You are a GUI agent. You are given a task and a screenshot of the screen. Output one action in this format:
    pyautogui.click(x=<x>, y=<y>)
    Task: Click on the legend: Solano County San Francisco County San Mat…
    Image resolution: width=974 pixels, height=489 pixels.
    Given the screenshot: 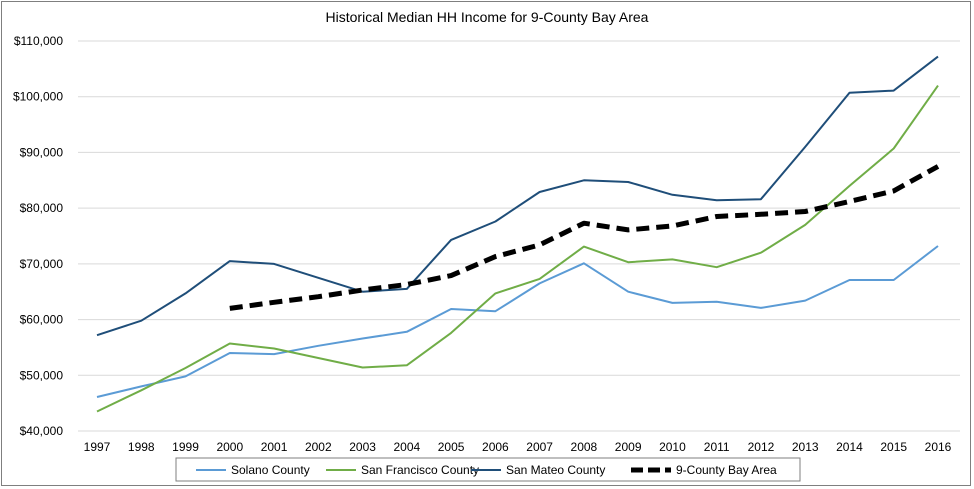 What is the action you would take?
    pyautogui.click(x=488, y=469)
    